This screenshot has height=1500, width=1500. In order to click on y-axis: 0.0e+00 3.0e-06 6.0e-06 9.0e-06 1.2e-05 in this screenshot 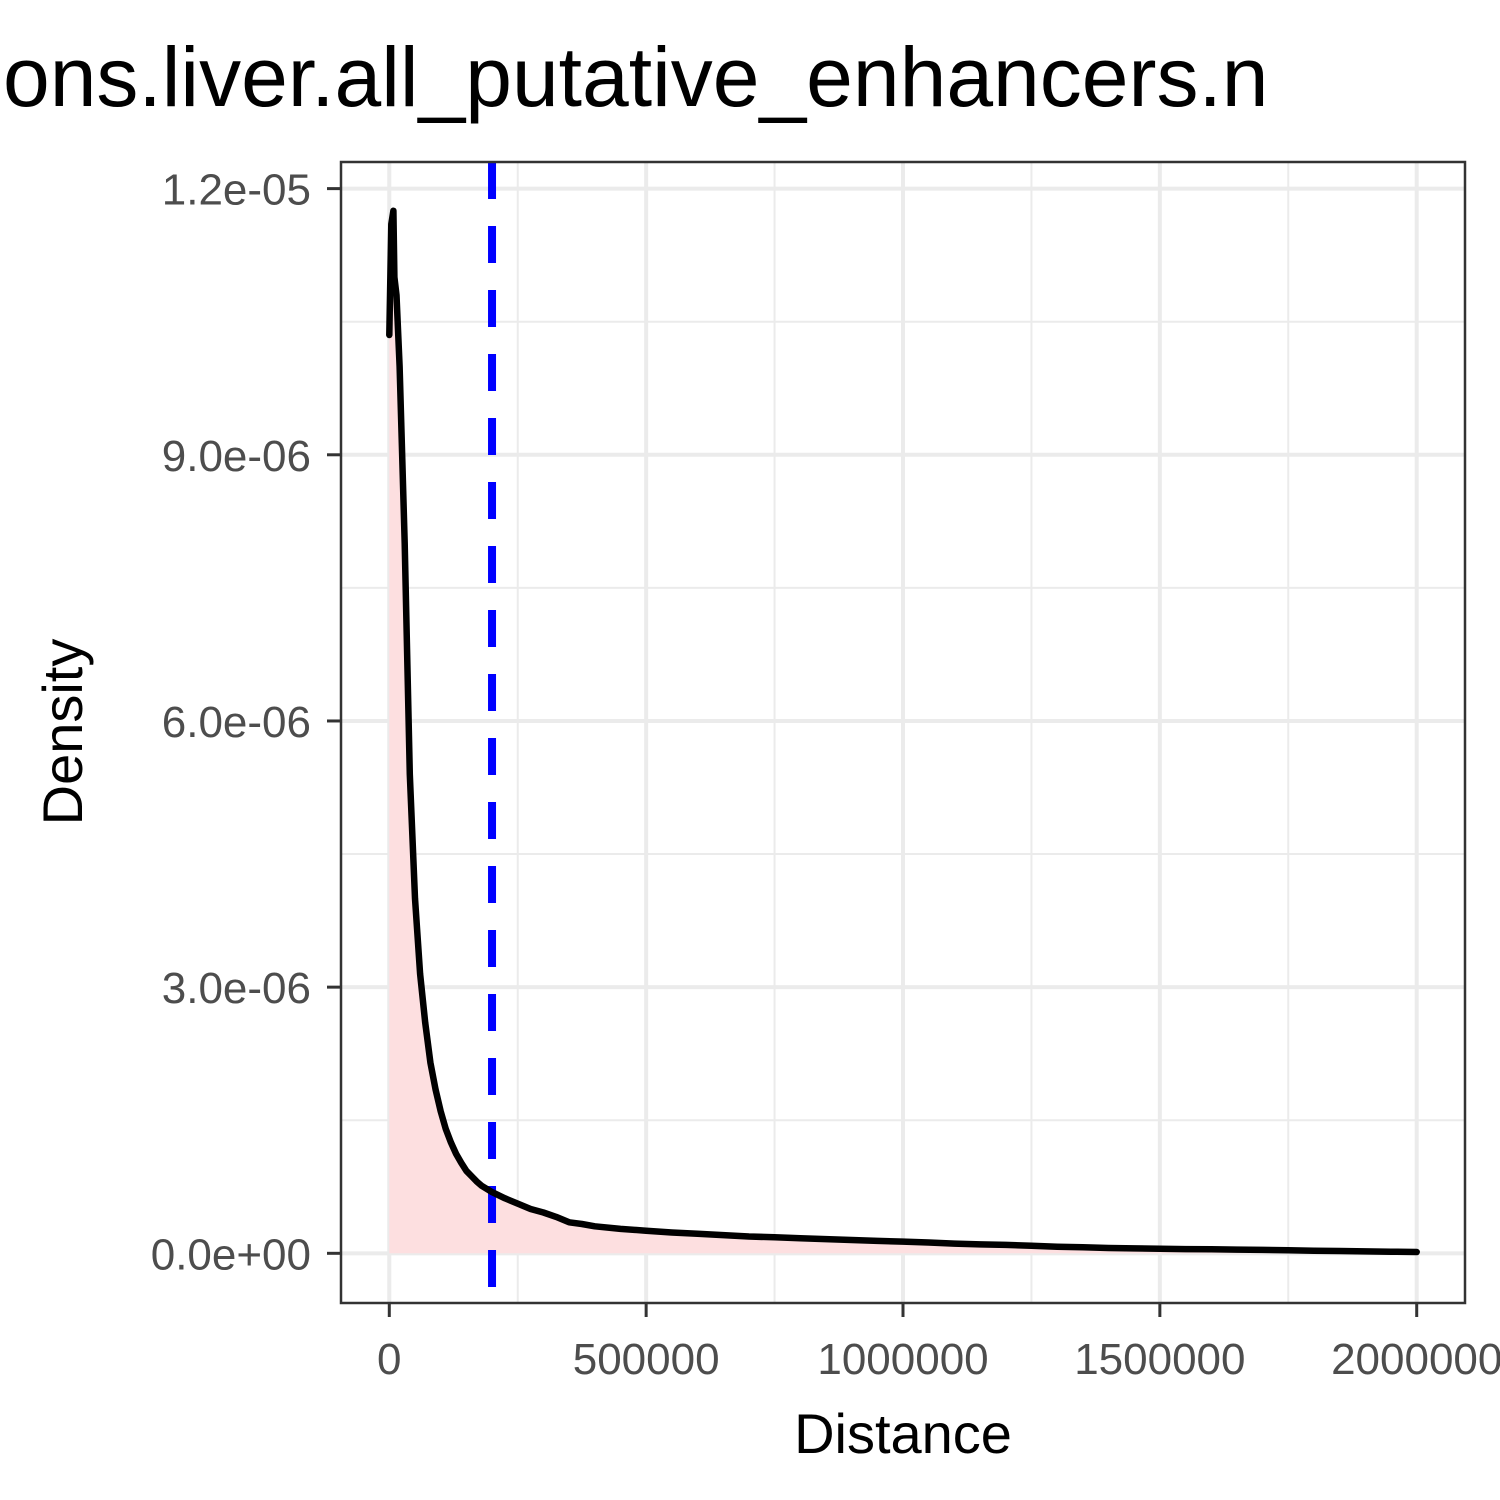, I will do `click(246, 722)`.